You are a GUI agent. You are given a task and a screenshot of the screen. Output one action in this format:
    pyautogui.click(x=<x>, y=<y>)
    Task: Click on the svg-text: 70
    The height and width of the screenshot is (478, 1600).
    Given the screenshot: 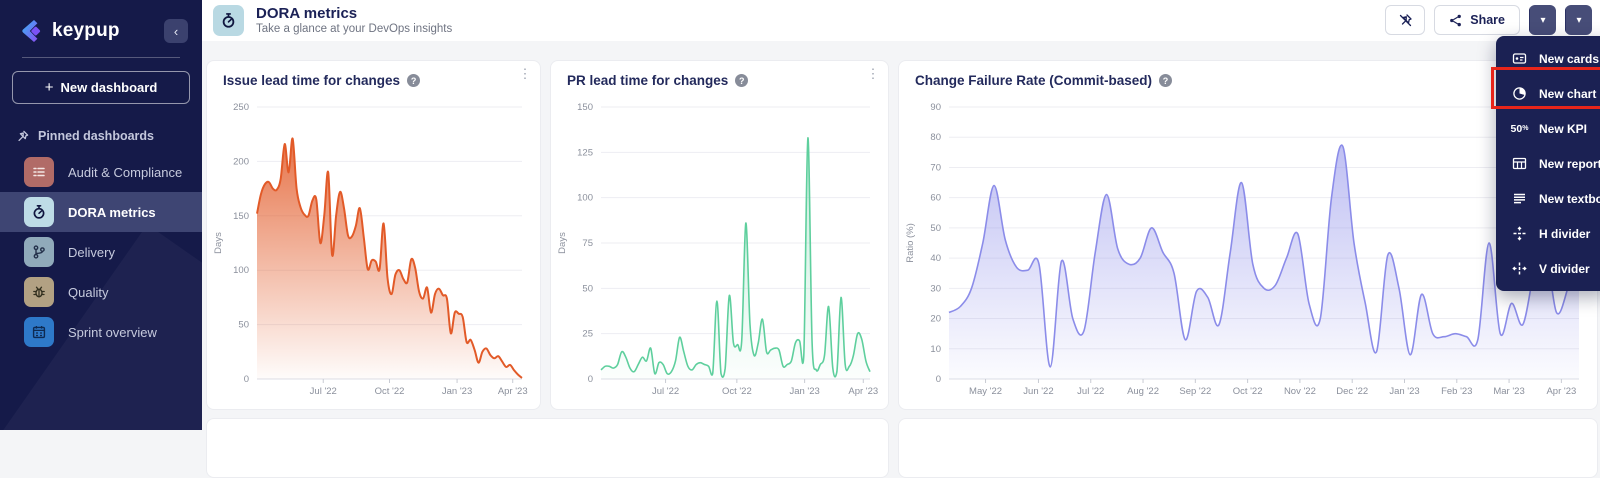 What is the action you would take?
    pyautogui.click(x=935, y=167)
    